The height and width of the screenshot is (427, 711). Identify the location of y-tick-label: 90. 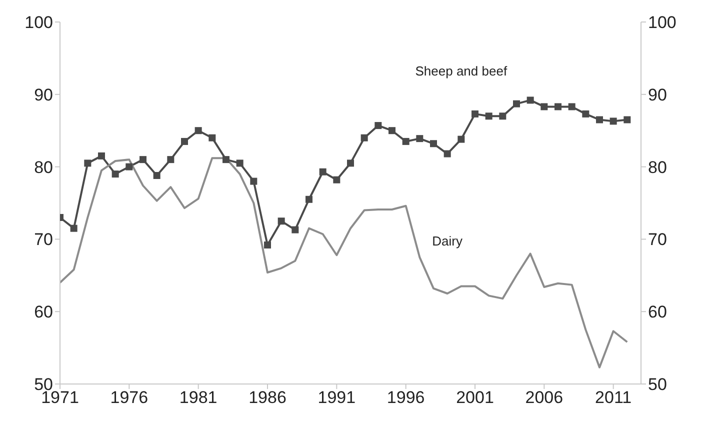
(43, 94).